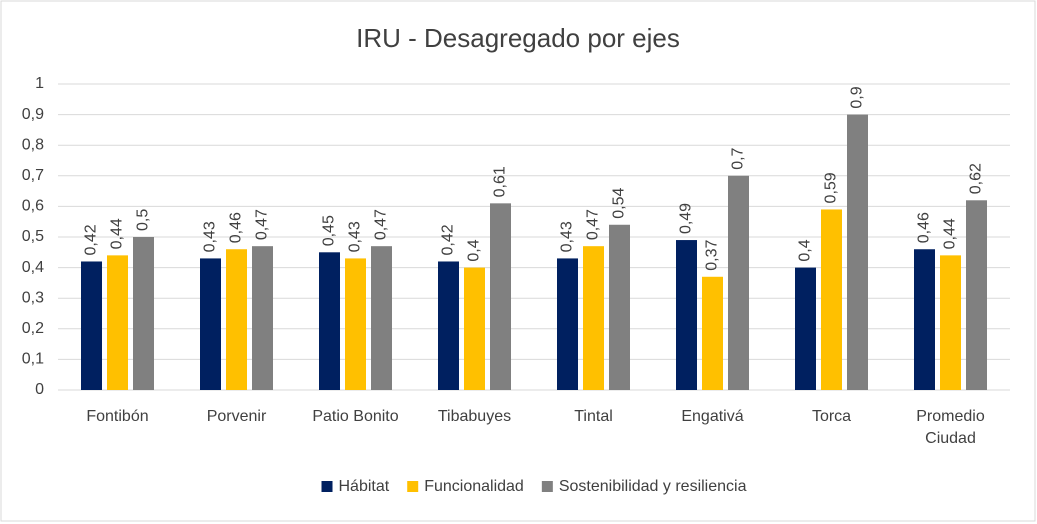 This screenshot has height=524, width=1037. What do you see at coordinates (500, 181) in the screenshot?
I see `data-label: 0,61` at bounding box center [500, 181].